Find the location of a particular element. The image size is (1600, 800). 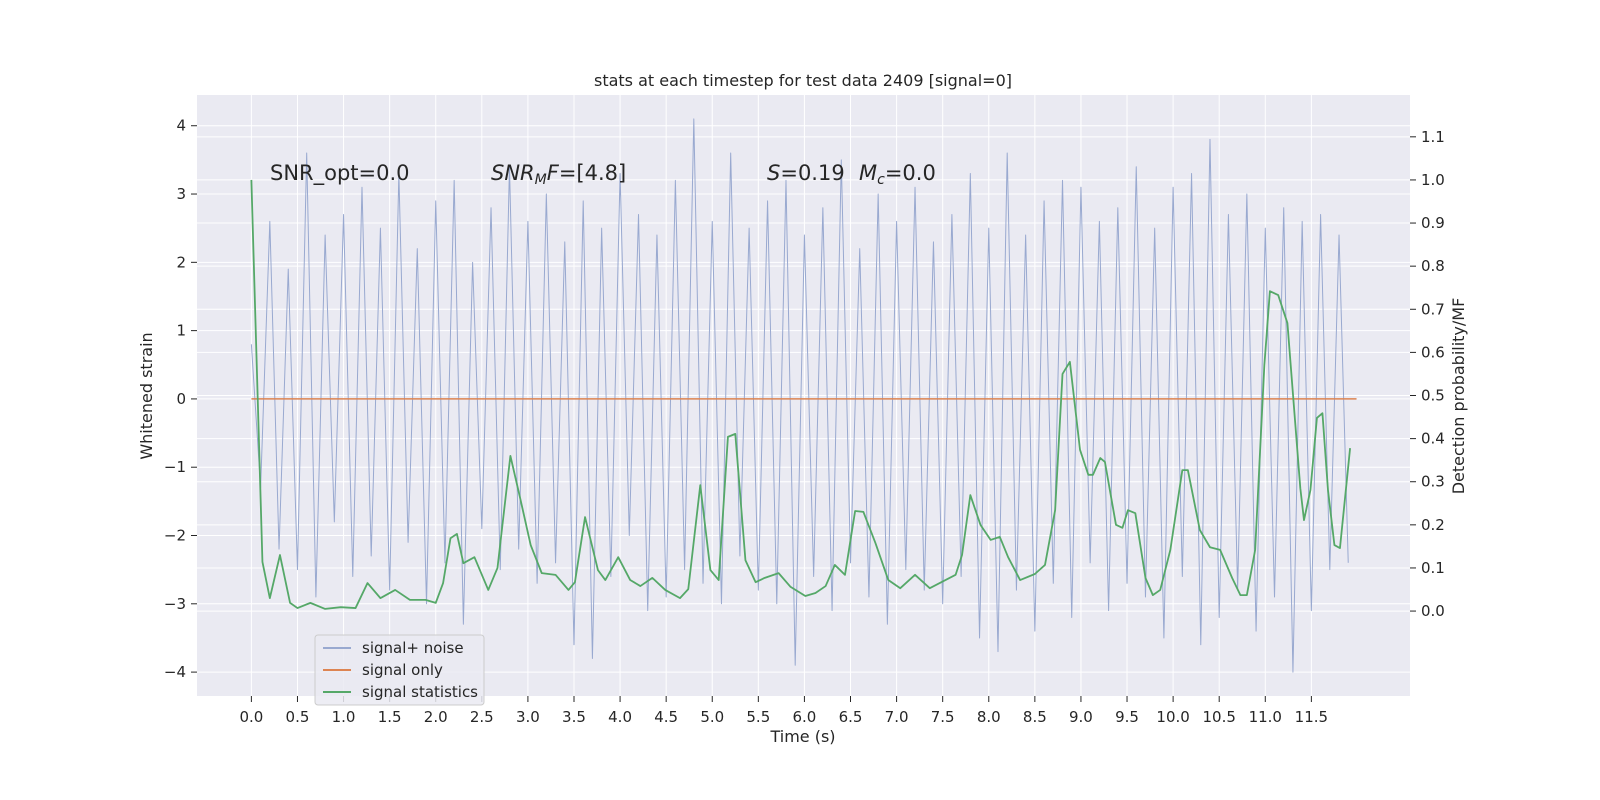

annotation: SNR_opt=0.0 is located at coordinates (340, 173).